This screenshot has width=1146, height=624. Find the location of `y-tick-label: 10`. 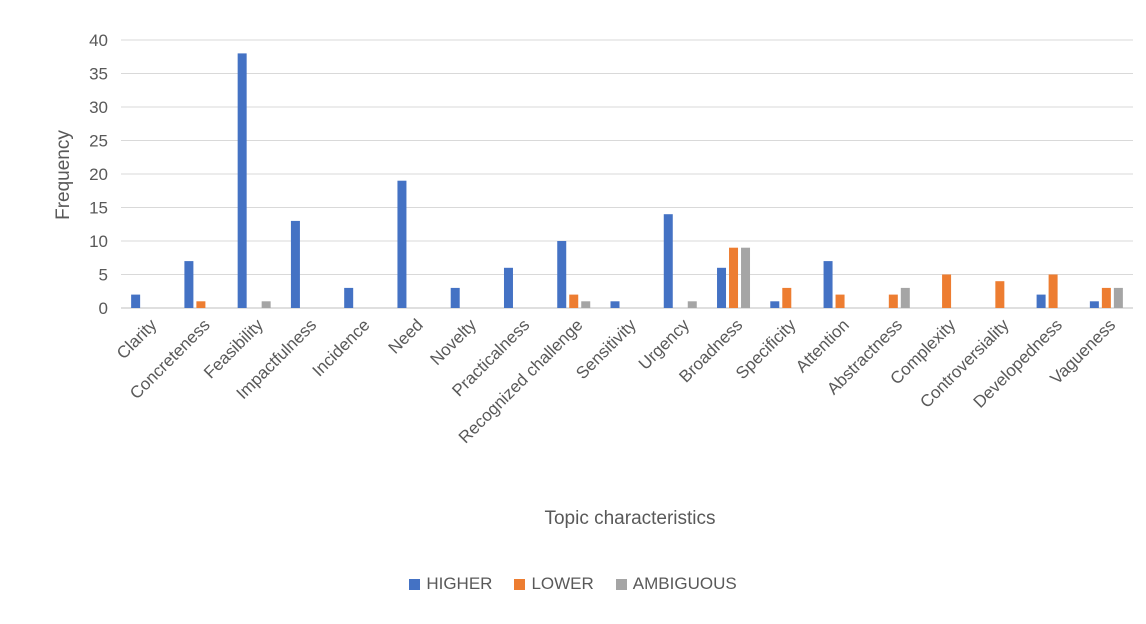

y-tick-label: 10 is located at coordinates (98, 241).